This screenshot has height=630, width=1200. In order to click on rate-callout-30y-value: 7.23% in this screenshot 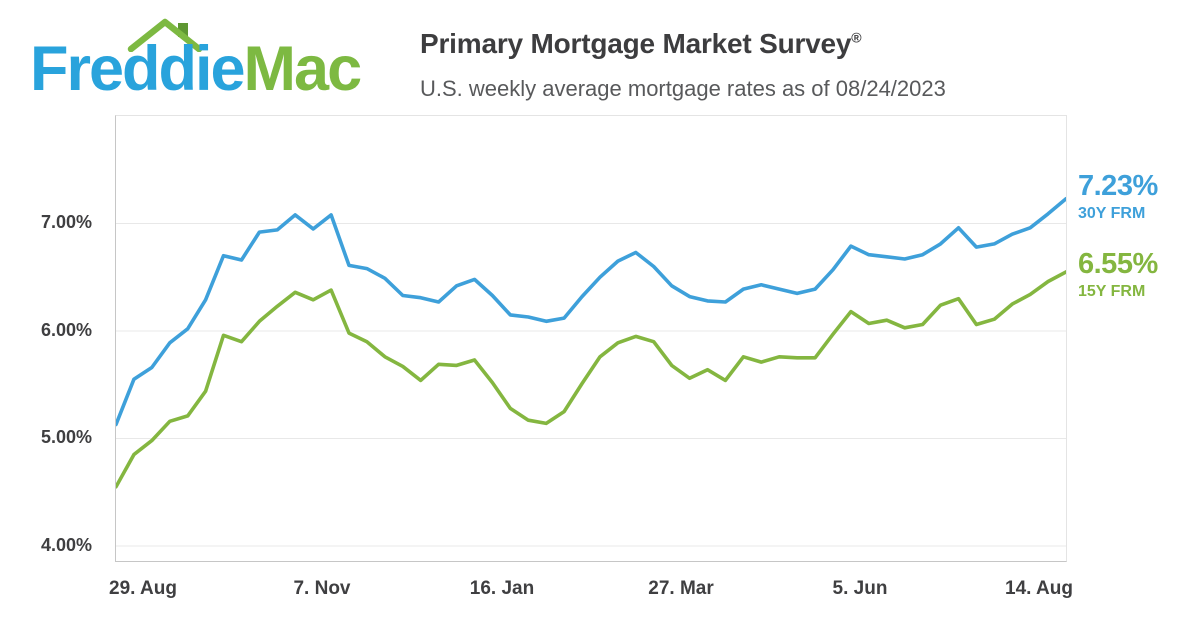, I will do `click(1118, 186)`.